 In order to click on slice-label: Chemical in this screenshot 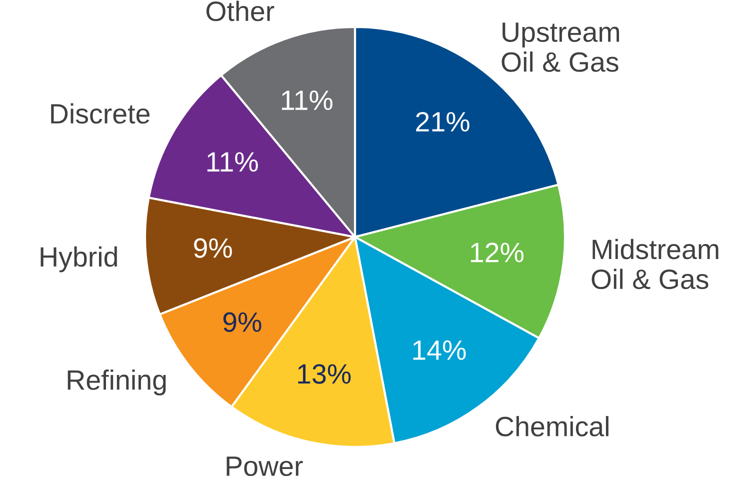, I will do `click(552, 426)`.